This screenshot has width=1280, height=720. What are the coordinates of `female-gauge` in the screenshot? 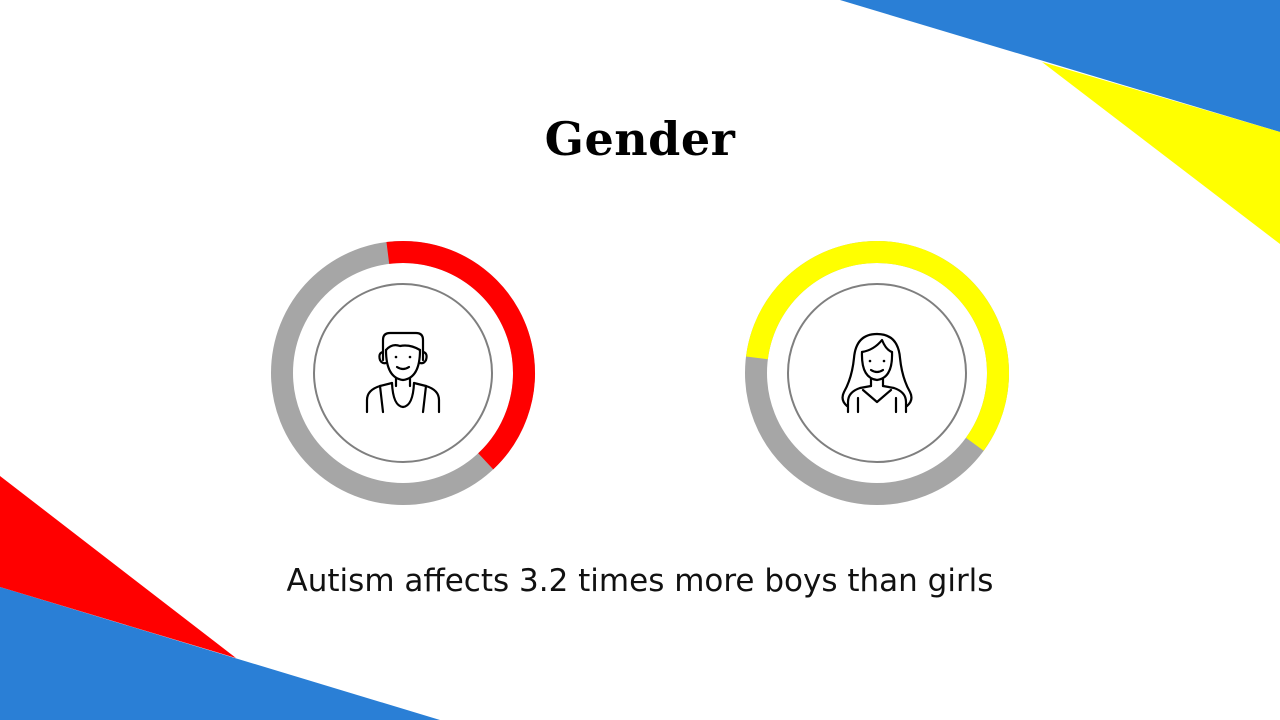 It's located at (877, 373).